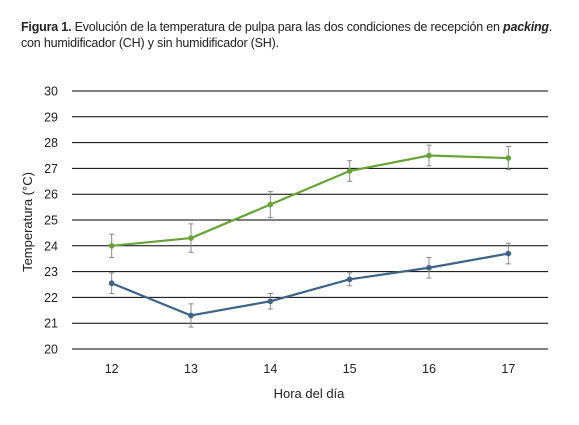 The height and width of the screenshot is (425, 579). What do you see at coordinates (51, 298) in the screenshot?
I see `y-tick-label: 22` at bounding box center [51, 298].